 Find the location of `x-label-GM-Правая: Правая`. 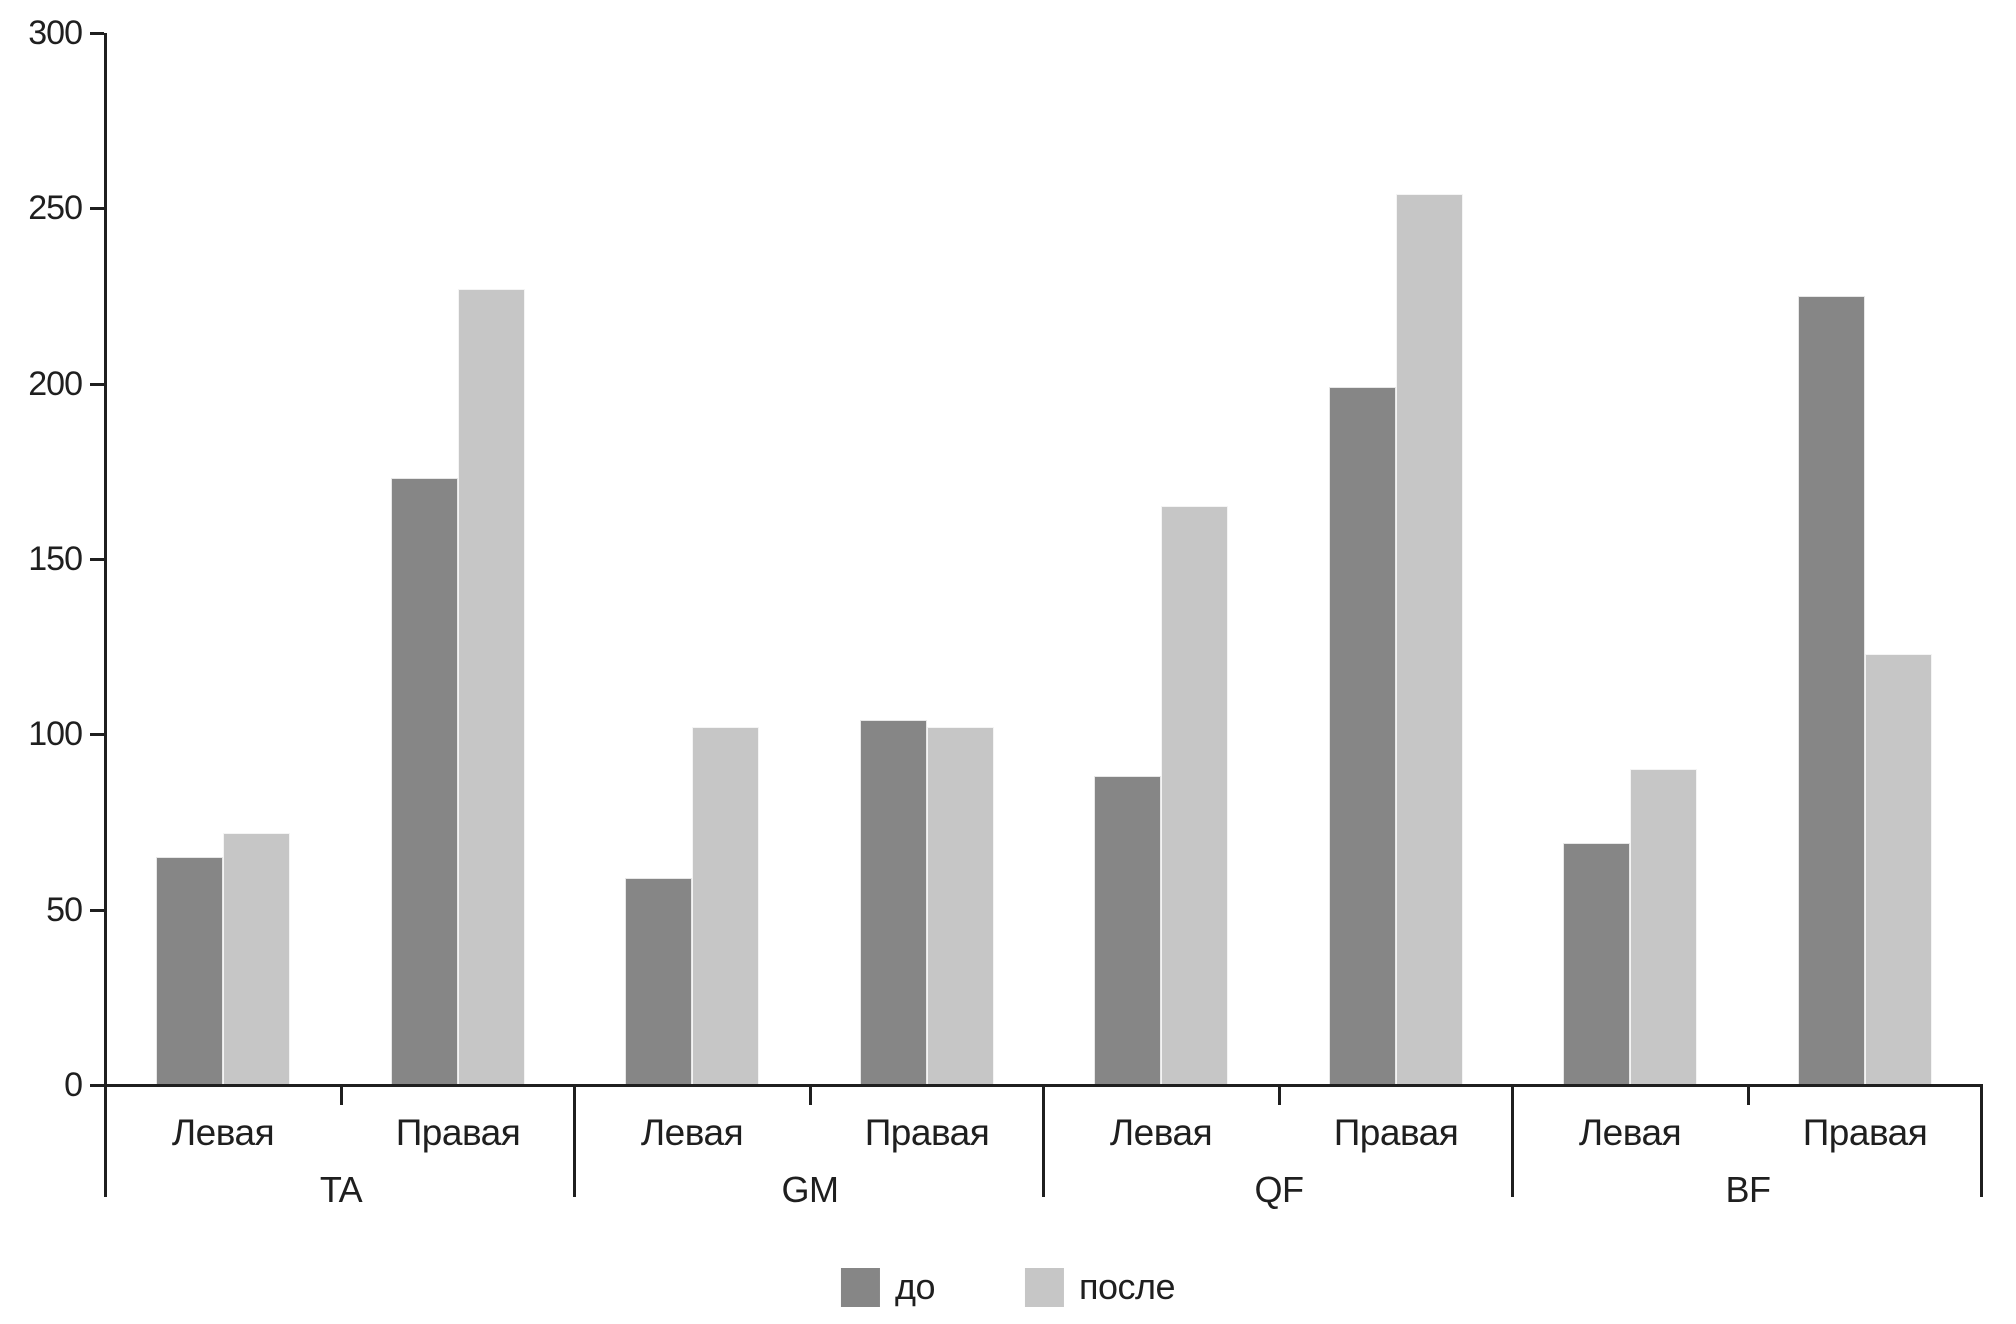

x-label-GM-Правая: Правая is located at coordinates (927, 1132).